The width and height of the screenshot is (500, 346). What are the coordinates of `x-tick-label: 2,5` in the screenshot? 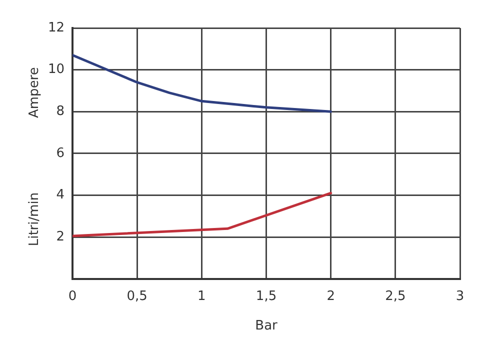 It's located at (395, 296).